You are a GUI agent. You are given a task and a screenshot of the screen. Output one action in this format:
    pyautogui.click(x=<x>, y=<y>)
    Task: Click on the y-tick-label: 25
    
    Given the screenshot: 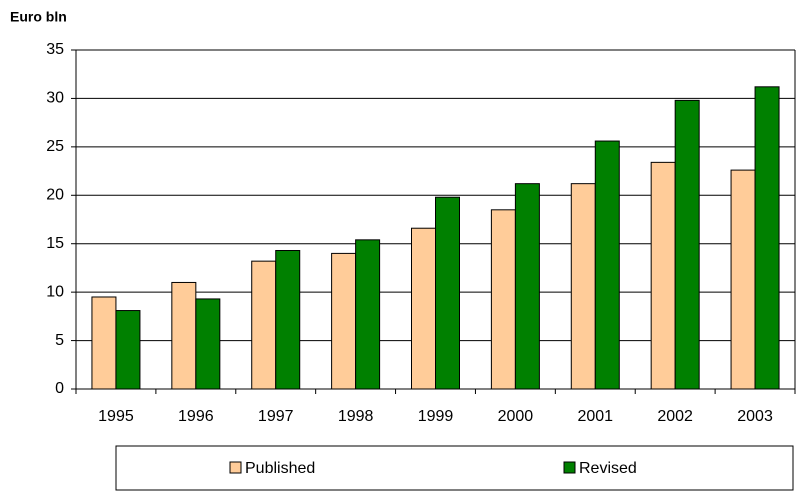 What is the action you would take?
    pyautogui.click(x=55, y=146)
    